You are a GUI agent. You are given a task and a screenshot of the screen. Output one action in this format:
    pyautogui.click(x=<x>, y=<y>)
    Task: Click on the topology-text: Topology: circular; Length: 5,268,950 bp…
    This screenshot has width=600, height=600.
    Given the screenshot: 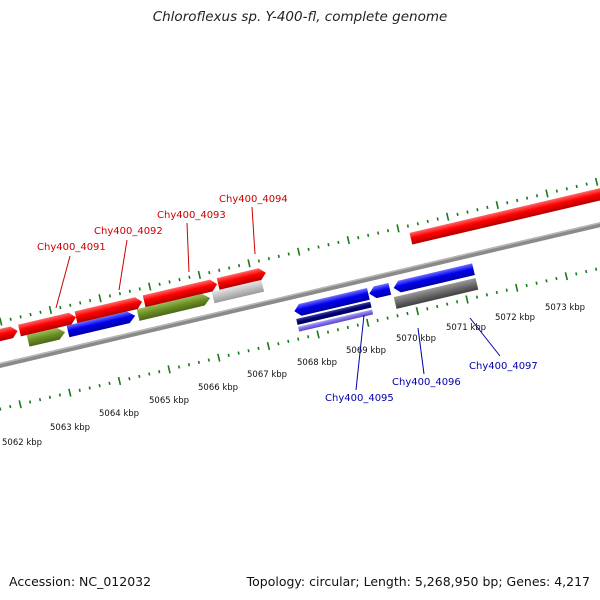 What is the action you would take?
    pyautogui.click(x=418, y=581)
    